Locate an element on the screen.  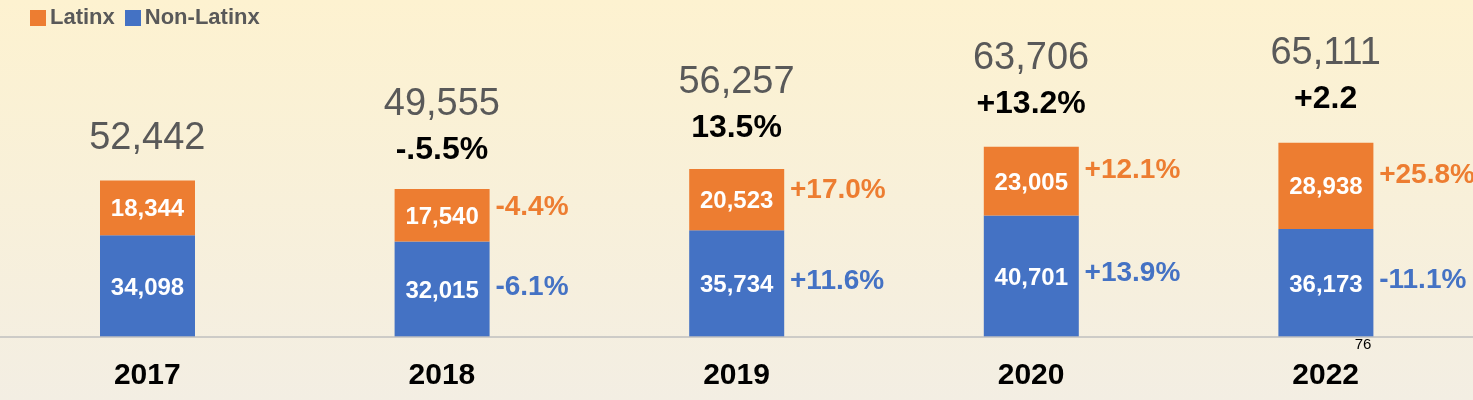
annotation: -11.1% is located at coordinates (1423, 278).